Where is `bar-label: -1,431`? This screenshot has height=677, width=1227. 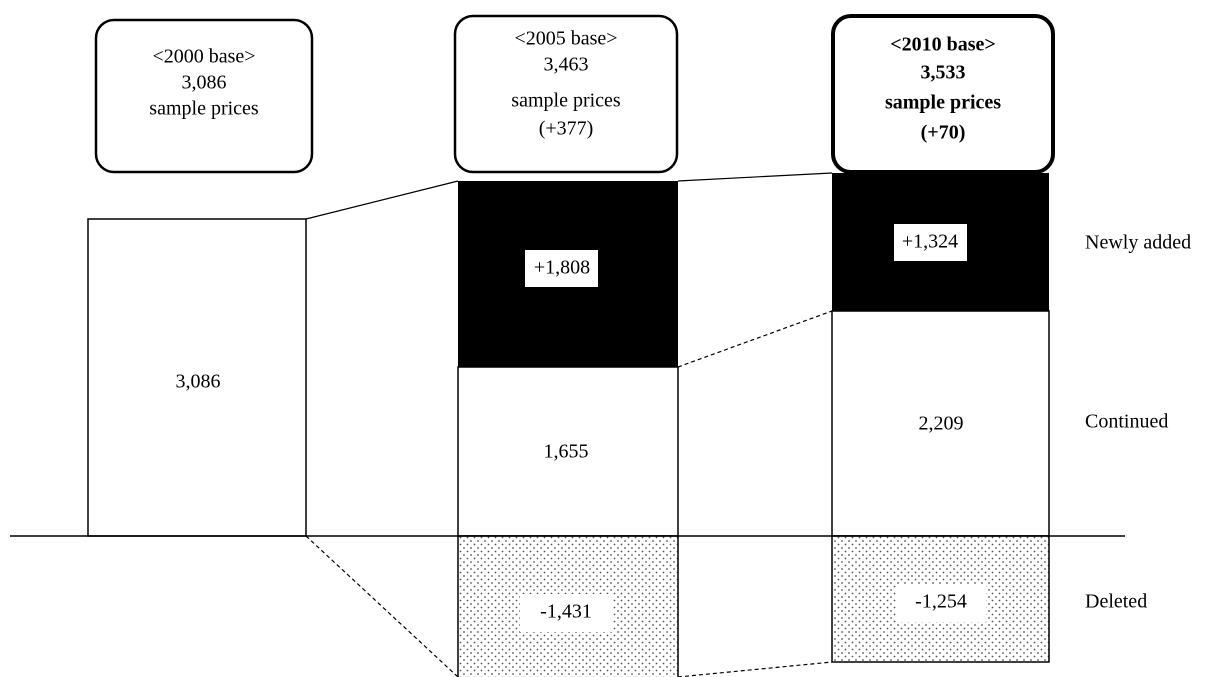
bar-label: -1,431 is located at coordinates (566, 612).